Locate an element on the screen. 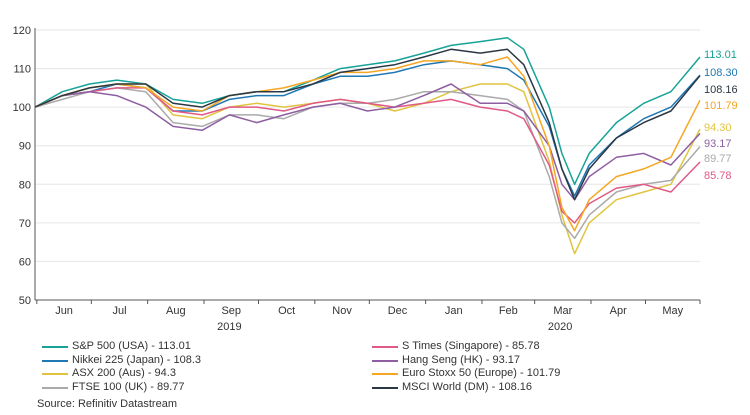 This screenshot has width=750, height=415. x-tick-label: Aug is located at coordinates (176, 311).